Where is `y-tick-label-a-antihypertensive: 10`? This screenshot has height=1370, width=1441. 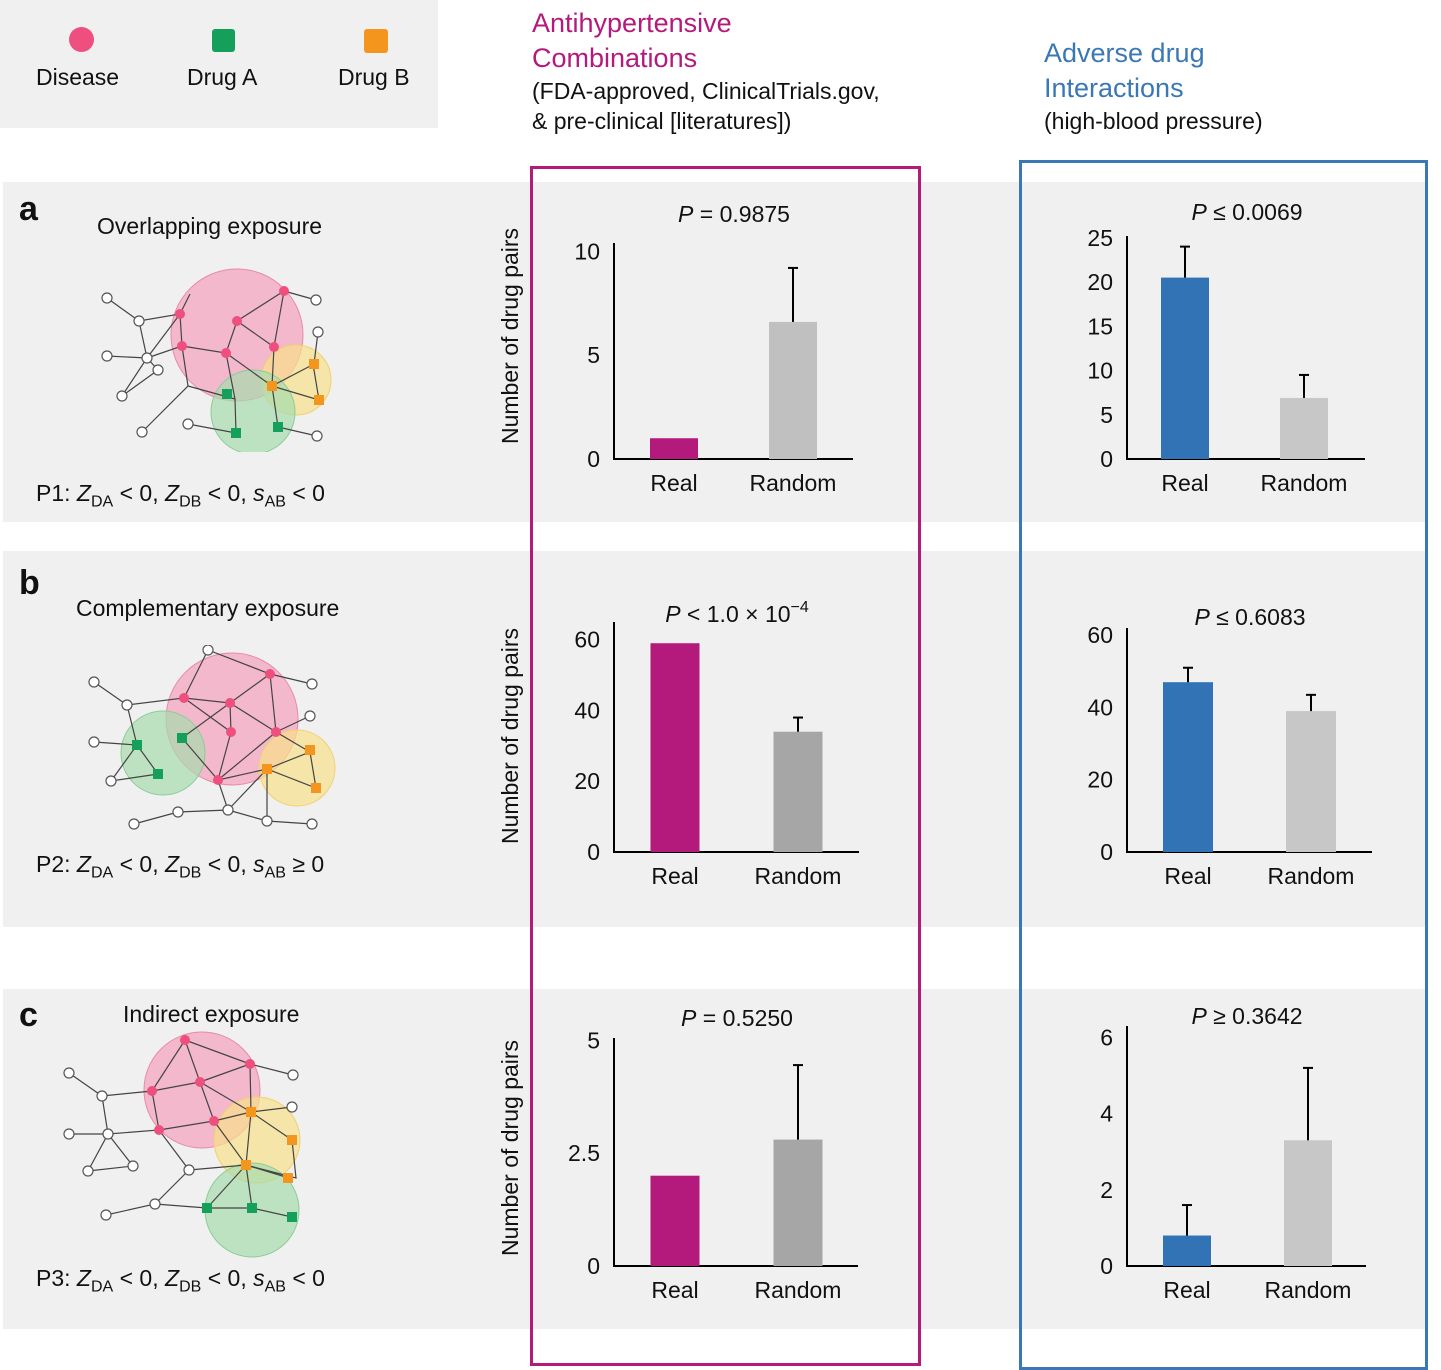 y-tick-label-a-antihypertensive: 10 is located at coordinates (587, 251).